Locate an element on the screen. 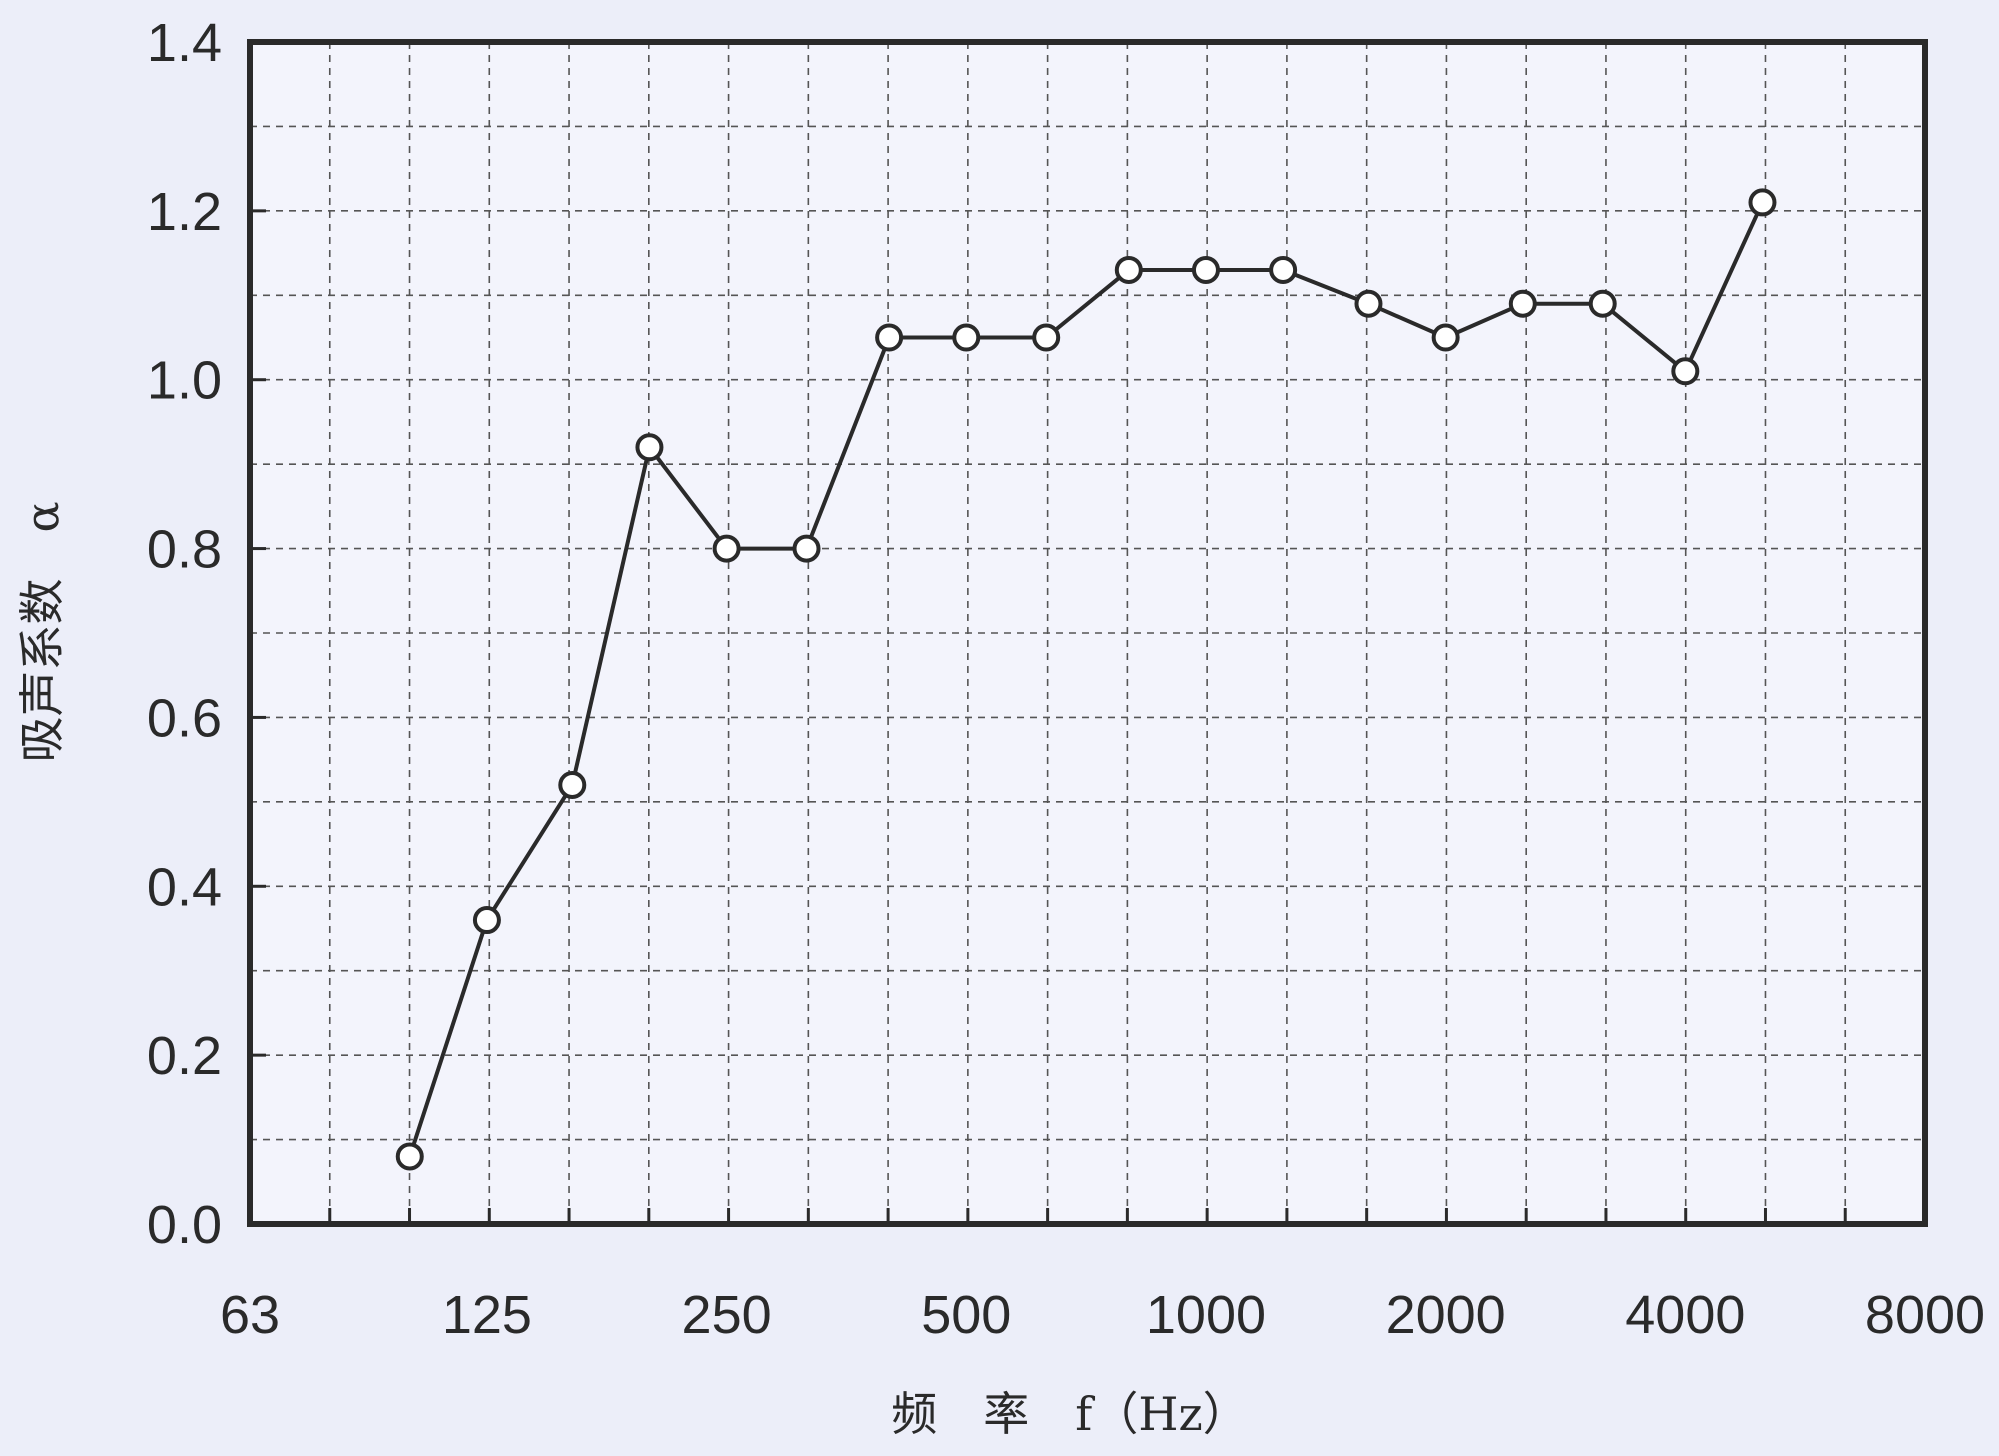  x-tick-label: 125 is located at coordinates (487, 1315).